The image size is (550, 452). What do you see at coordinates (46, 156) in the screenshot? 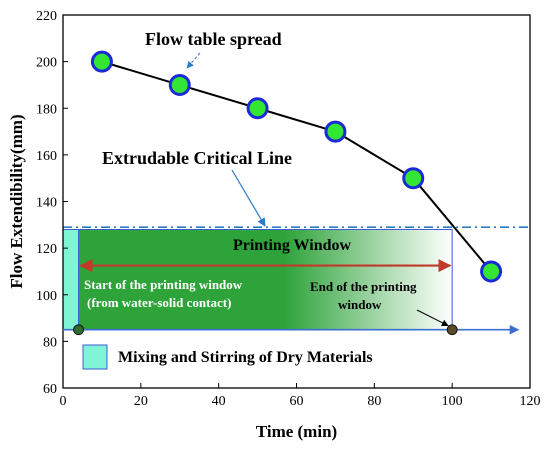
I see `y-tick-label: 160` at bounding box center [46, 156].